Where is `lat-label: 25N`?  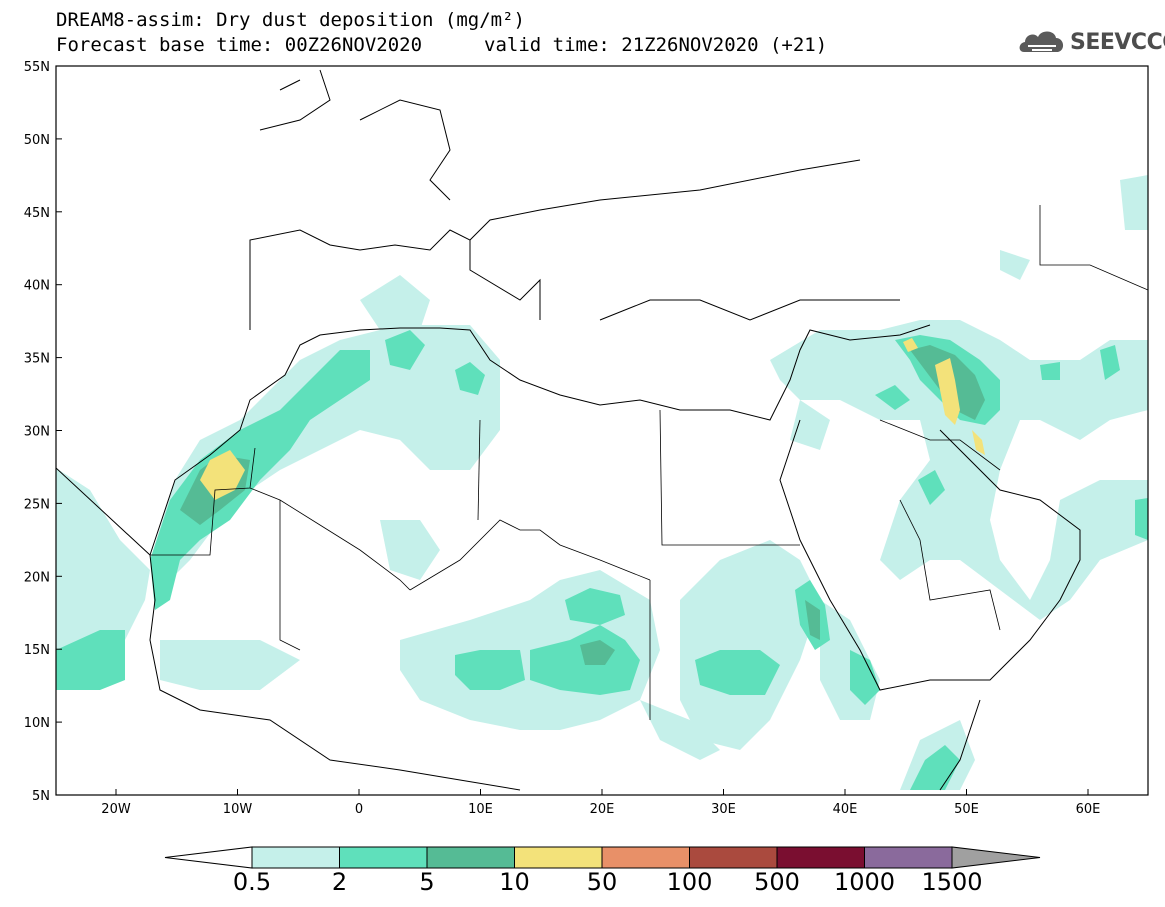 lat-label: 25N is located at coordinates (37, 504).